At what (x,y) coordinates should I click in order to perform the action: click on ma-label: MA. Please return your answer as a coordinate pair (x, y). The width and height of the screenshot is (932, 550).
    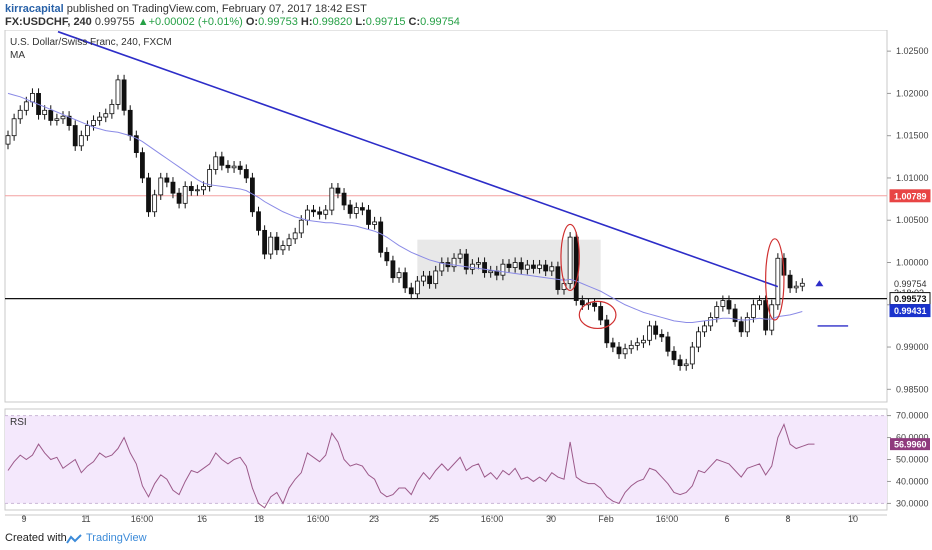
    Looking at the image, I should click on (17, 55).